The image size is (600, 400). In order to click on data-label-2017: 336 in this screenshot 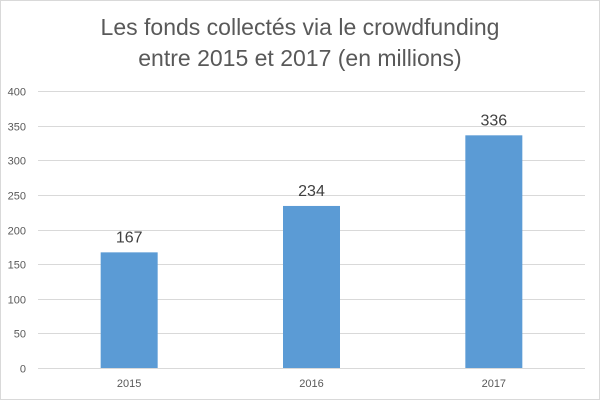, I will do `click(493, 120)`.